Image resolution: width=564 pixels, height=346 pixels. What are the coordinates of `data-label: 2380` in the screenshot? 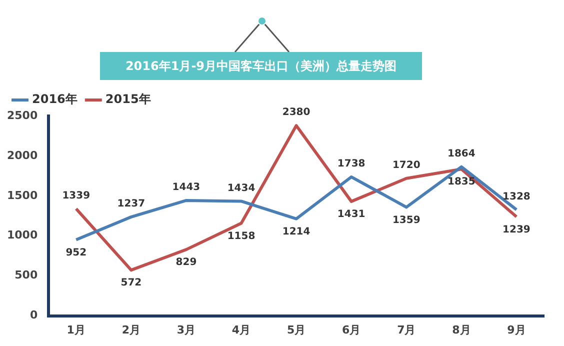 It's located at (296, 112).